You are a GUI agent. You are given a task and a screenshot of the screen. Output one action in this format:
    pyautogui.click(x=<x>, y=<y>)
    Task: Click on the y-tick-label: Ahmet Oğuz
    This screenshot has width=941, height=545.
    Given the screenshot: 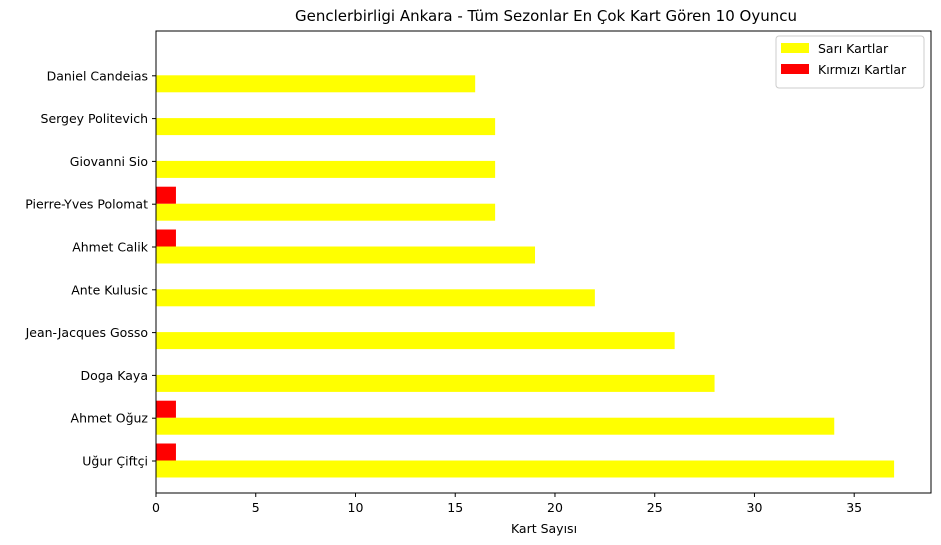 What is the action you would take?
    pyautogui.click(x=110, y=418)
    